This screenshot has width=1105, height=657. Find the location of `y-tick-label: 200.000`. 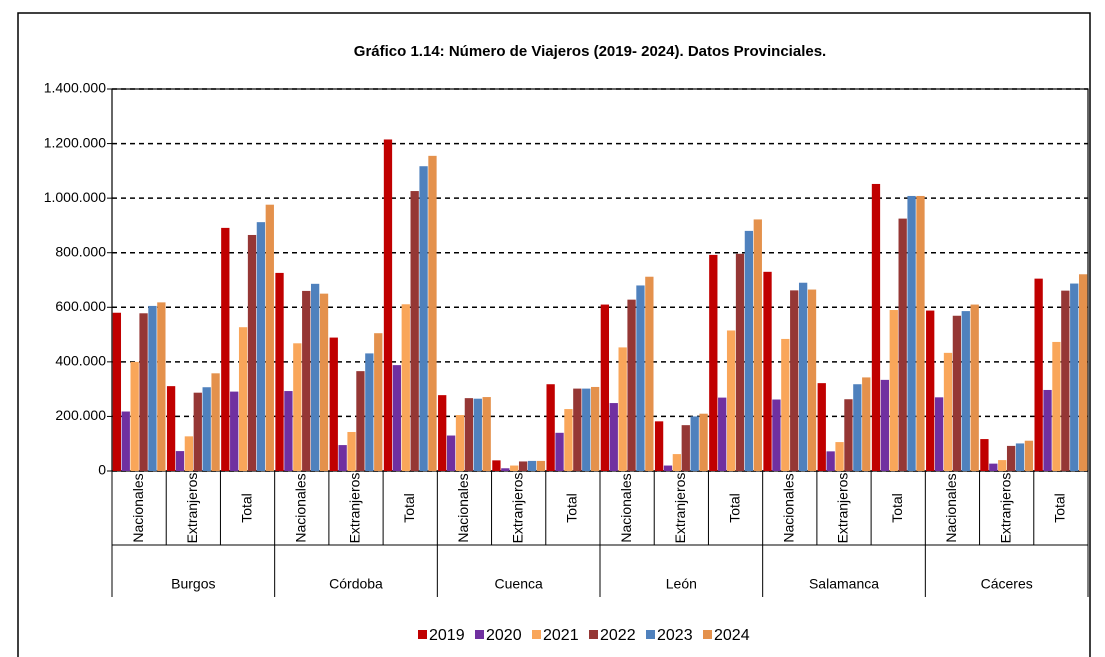

y-tick-label: 200.000 is located at coordinates (80, 415).